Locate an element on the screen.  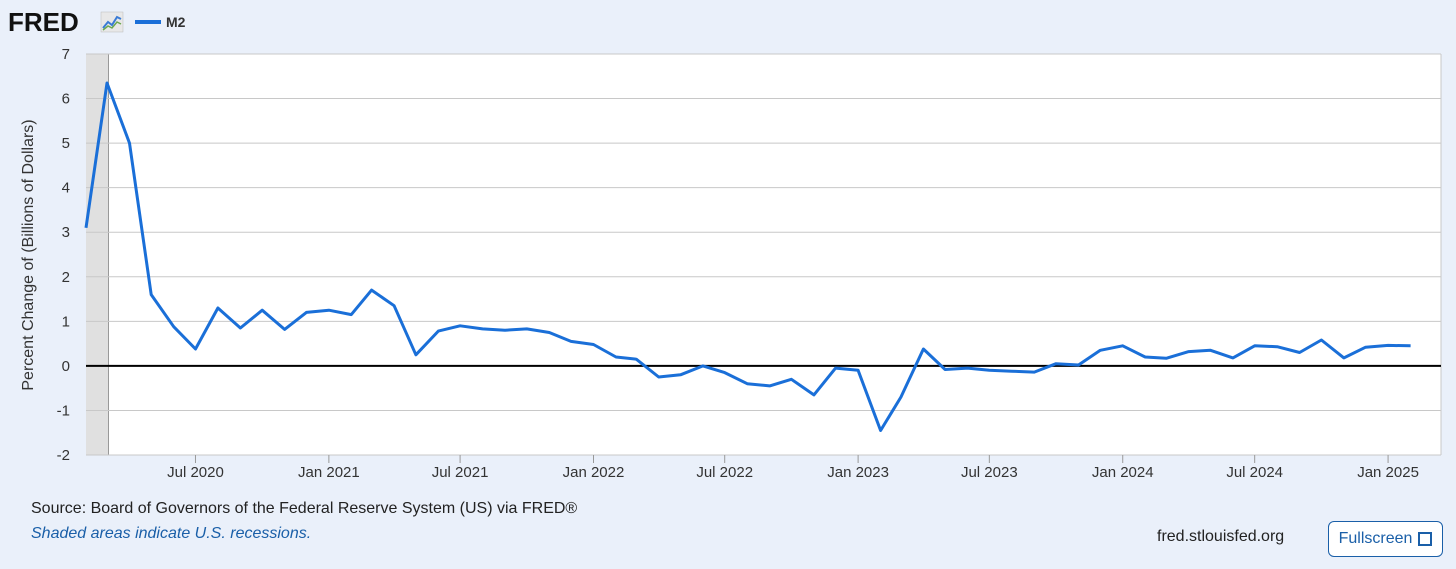
y-tick-label: -1 is located at coordinates (63, 410).